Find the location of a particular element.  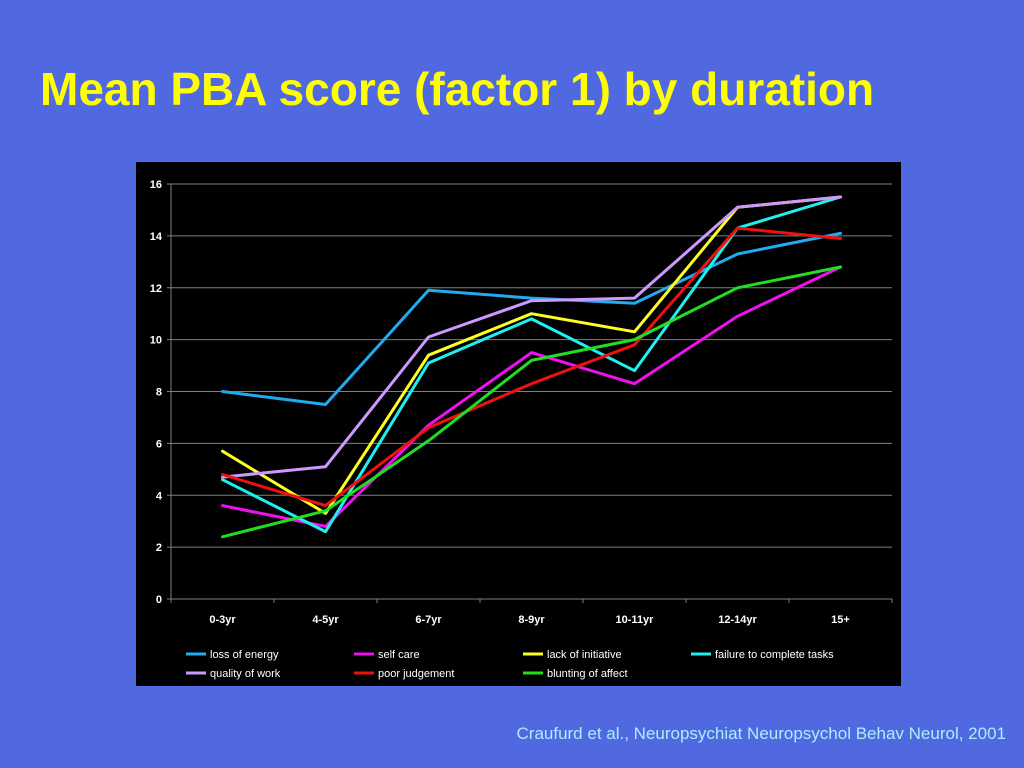

x-tick-label: 15+ is located at coordinates (840, 620).